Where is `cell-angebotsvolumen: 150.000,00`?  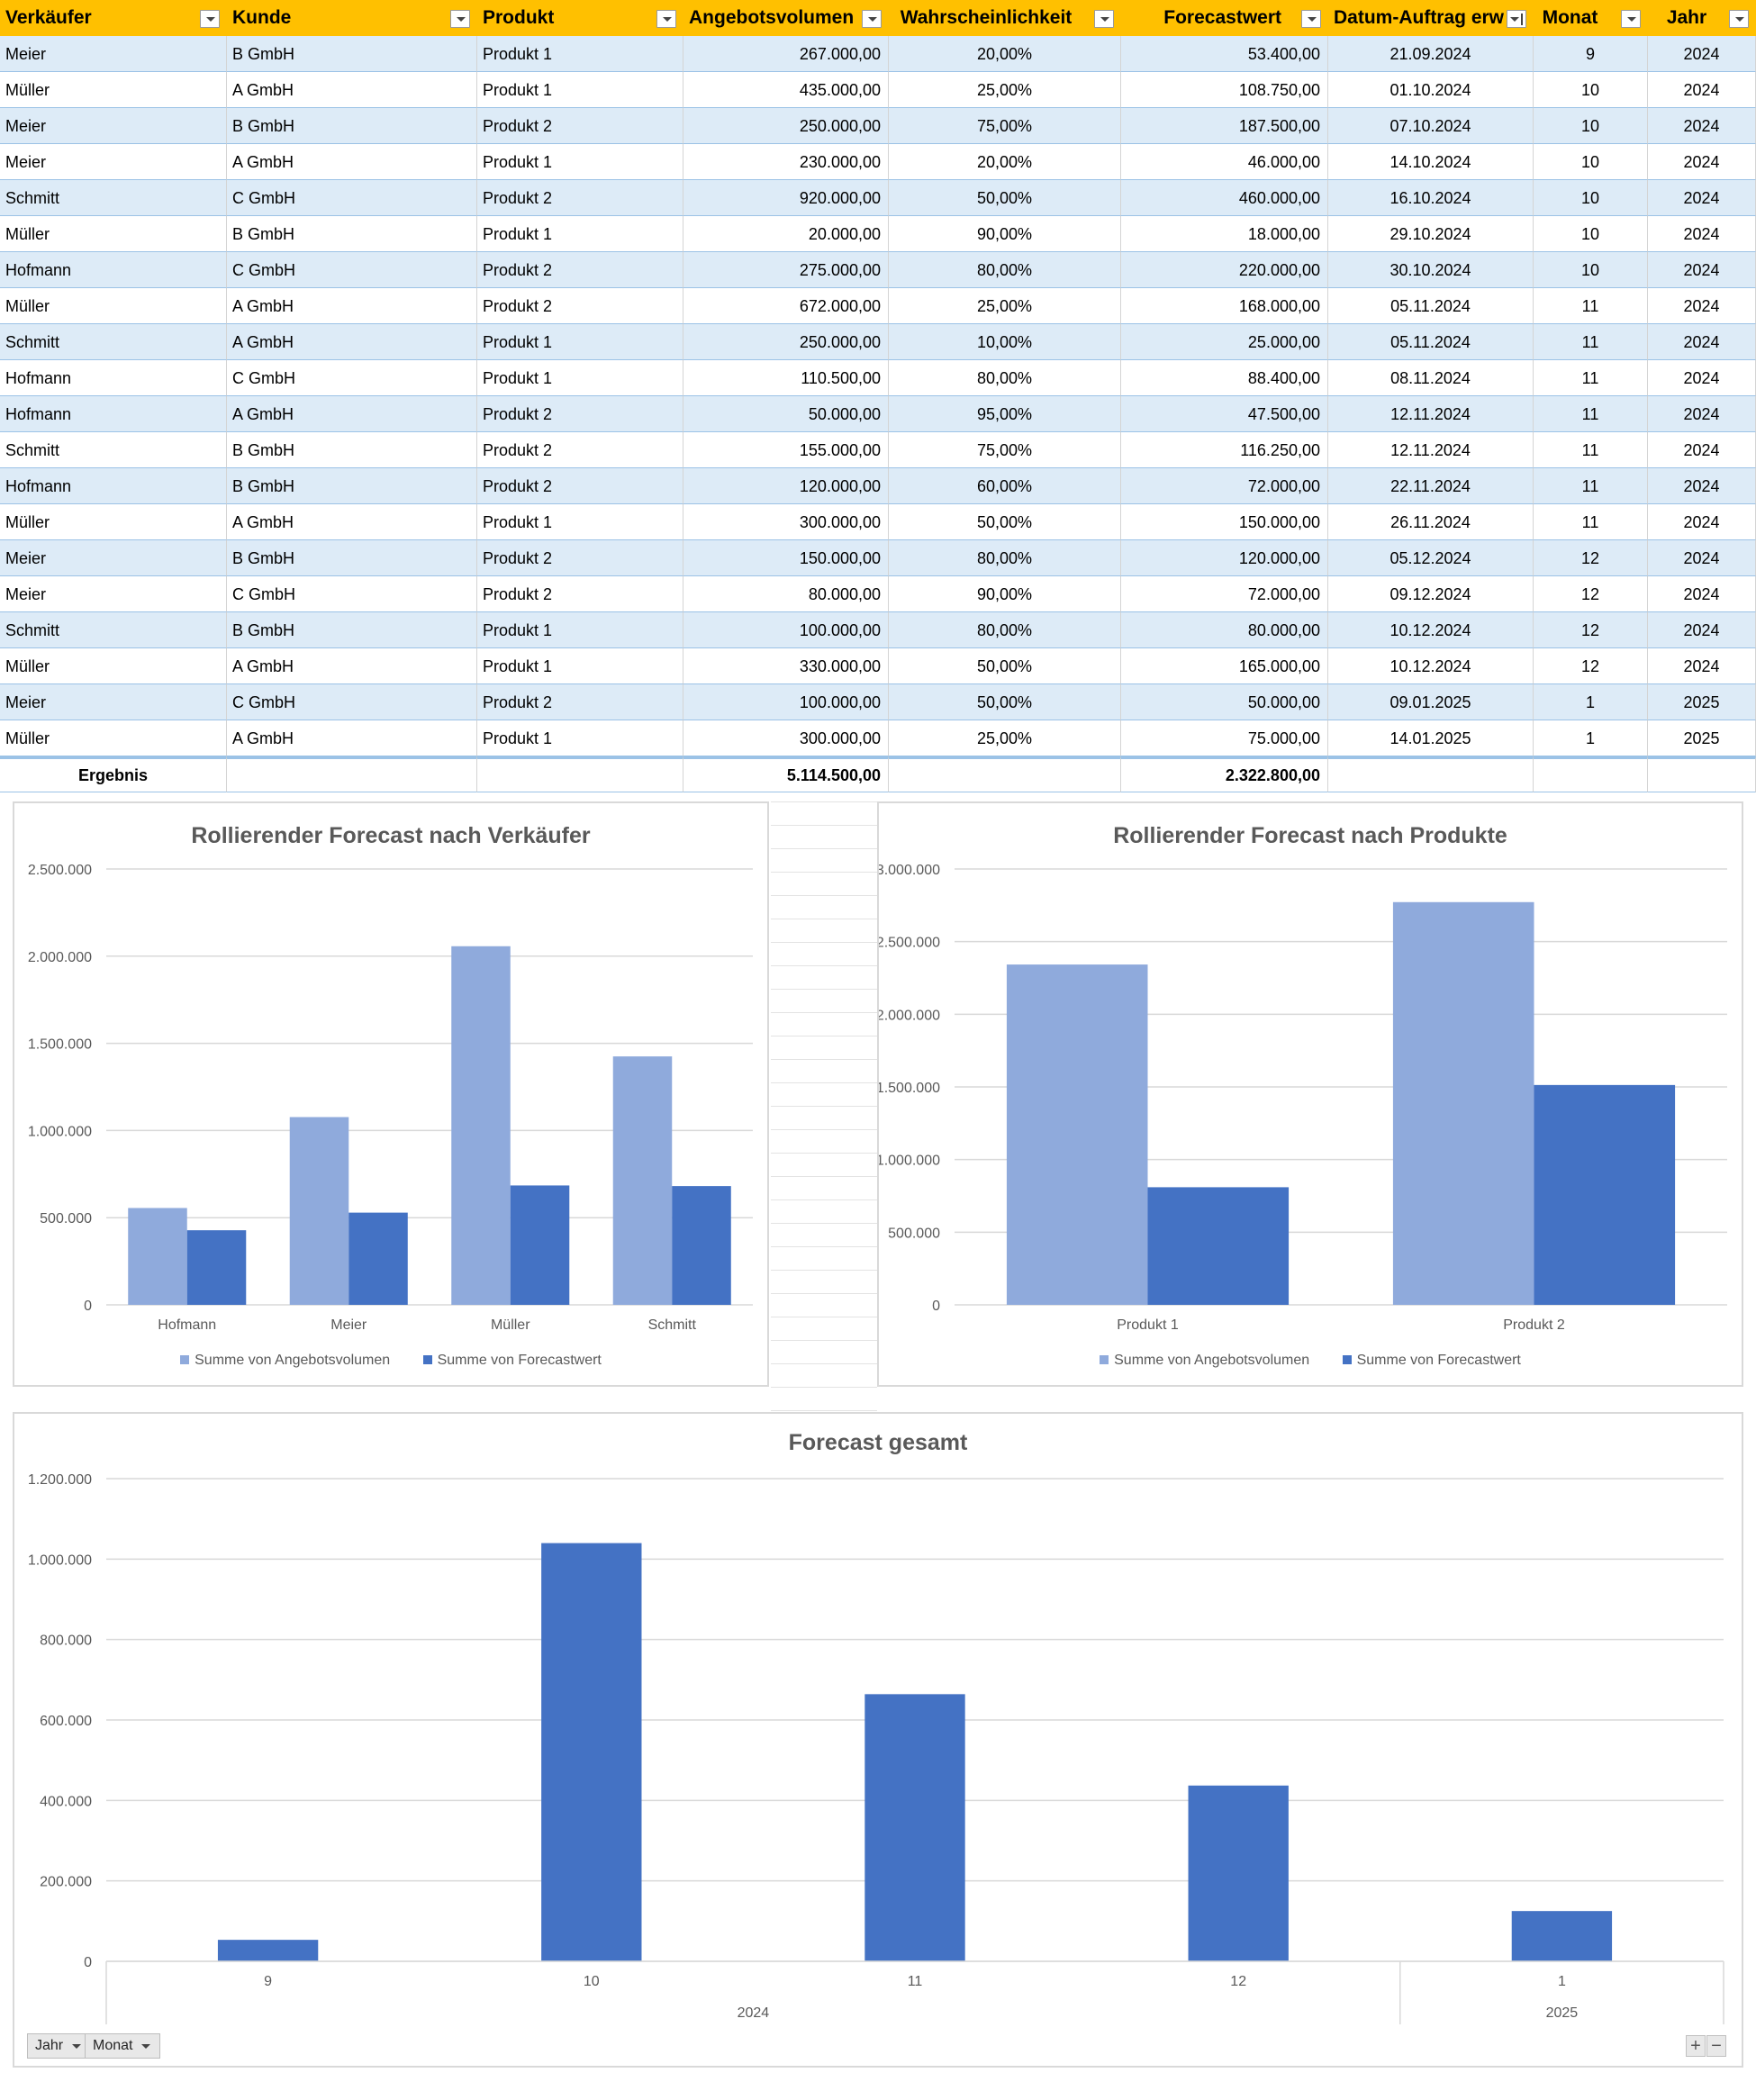
cell-angebotsvolumen: 150.000,00 is located at coordinates (786, 558).